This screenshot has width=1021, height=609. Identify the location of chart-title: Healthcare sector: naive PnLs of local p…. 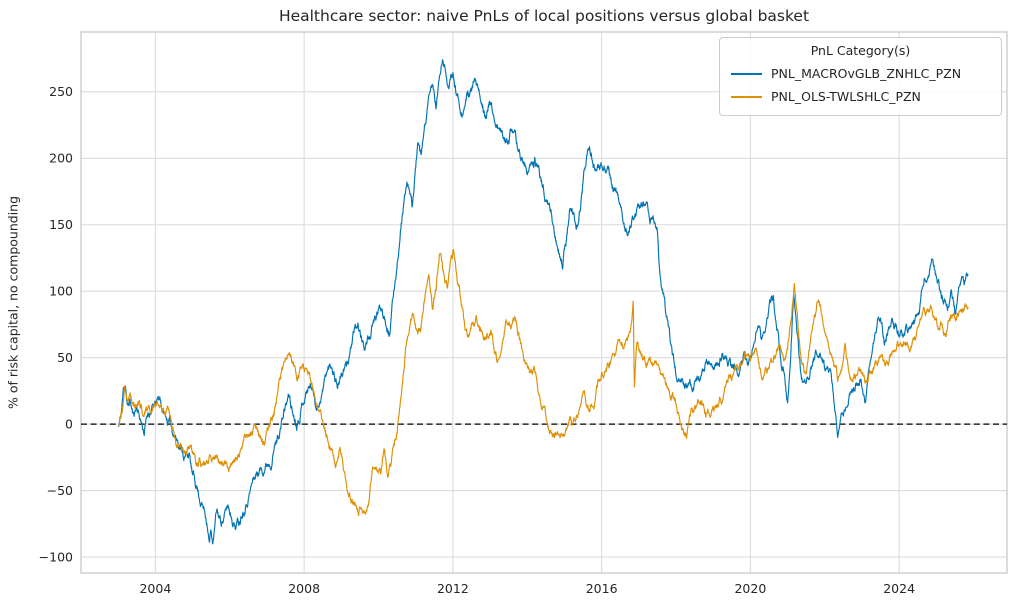
(544, 16).